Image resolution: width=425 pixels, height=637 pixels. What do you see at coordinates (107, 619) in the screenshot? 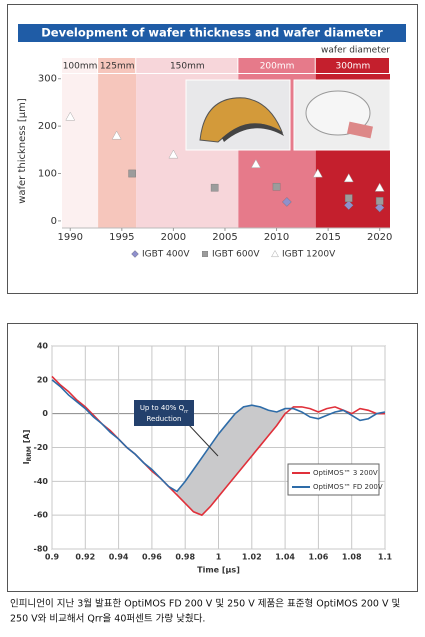
I see `caption-line: 250 V와 비교해서 Qrr을 40퍼센트 가량 낮췄다.` at bounding box center [107, 619].